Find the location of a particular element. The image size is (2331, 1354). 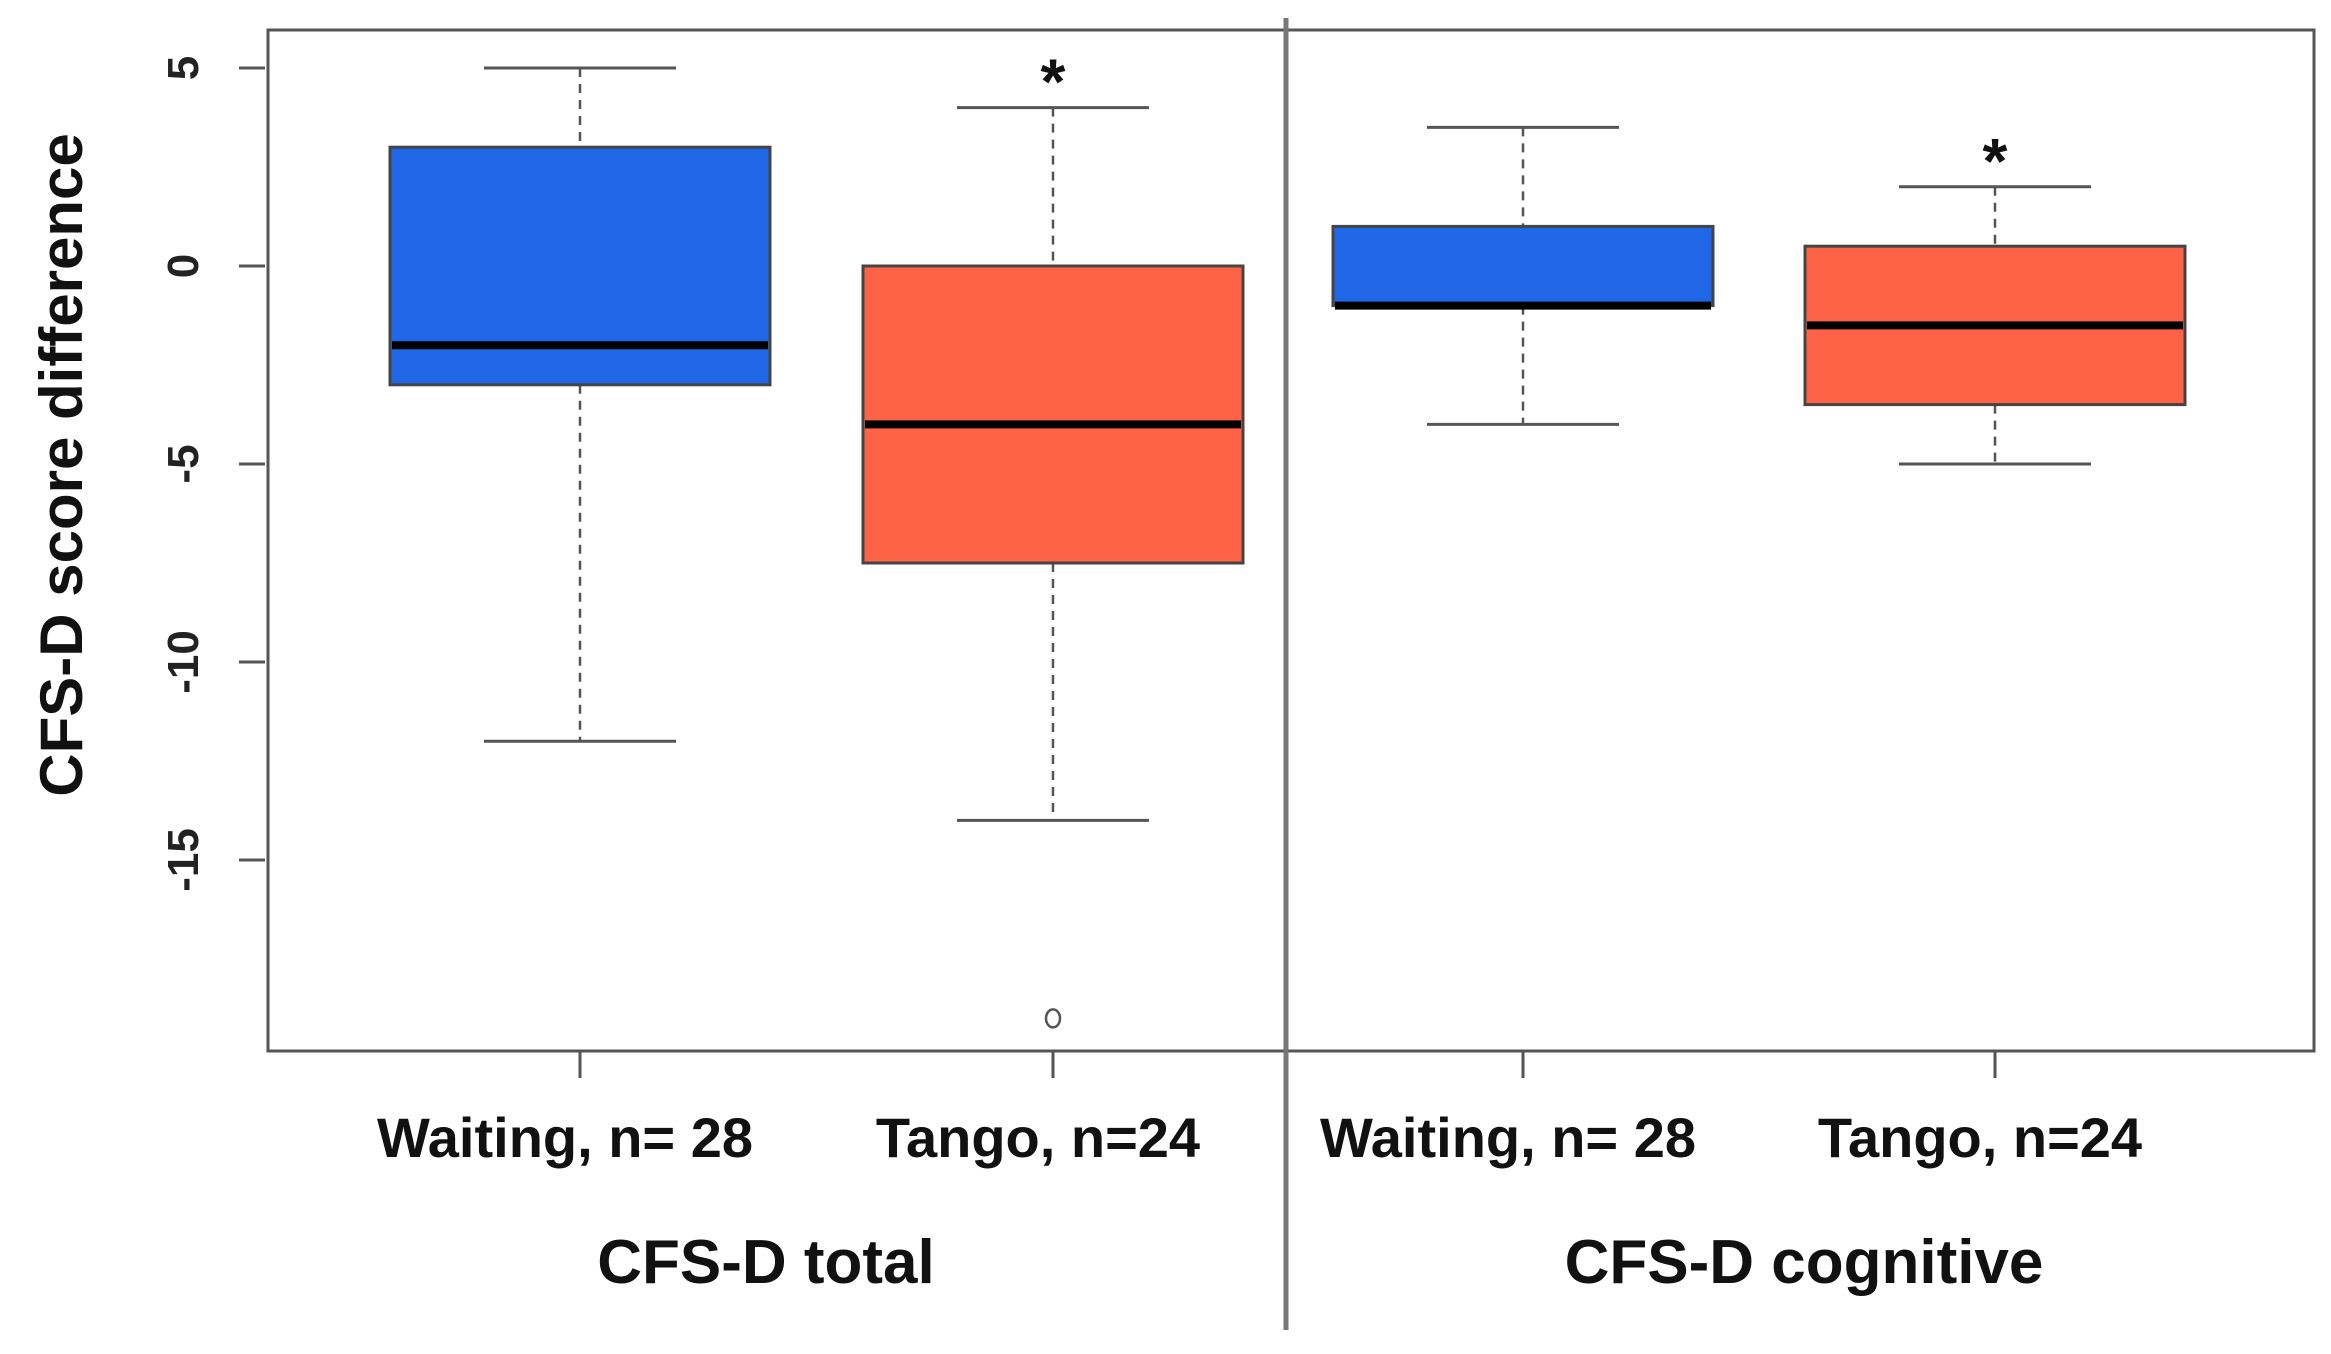

panel-title: CFS-D total is located at coordinates (766, 1262).